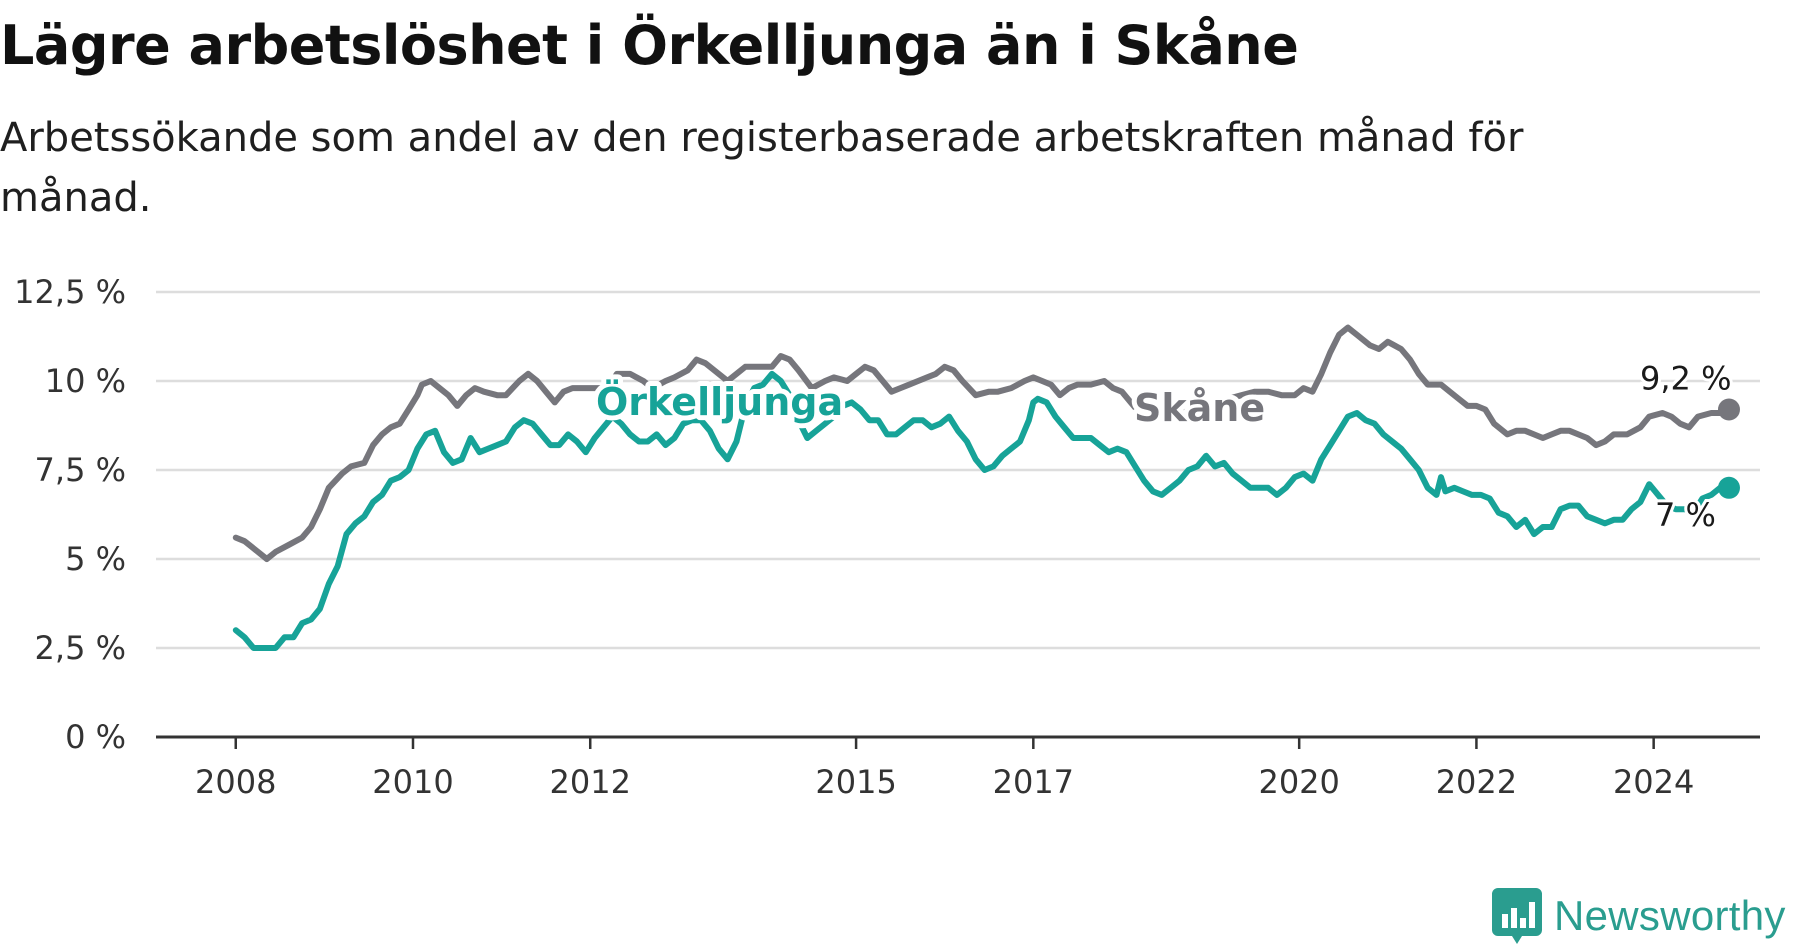  I want to click on series-end-point-sk-ne, so click(1728, 409).